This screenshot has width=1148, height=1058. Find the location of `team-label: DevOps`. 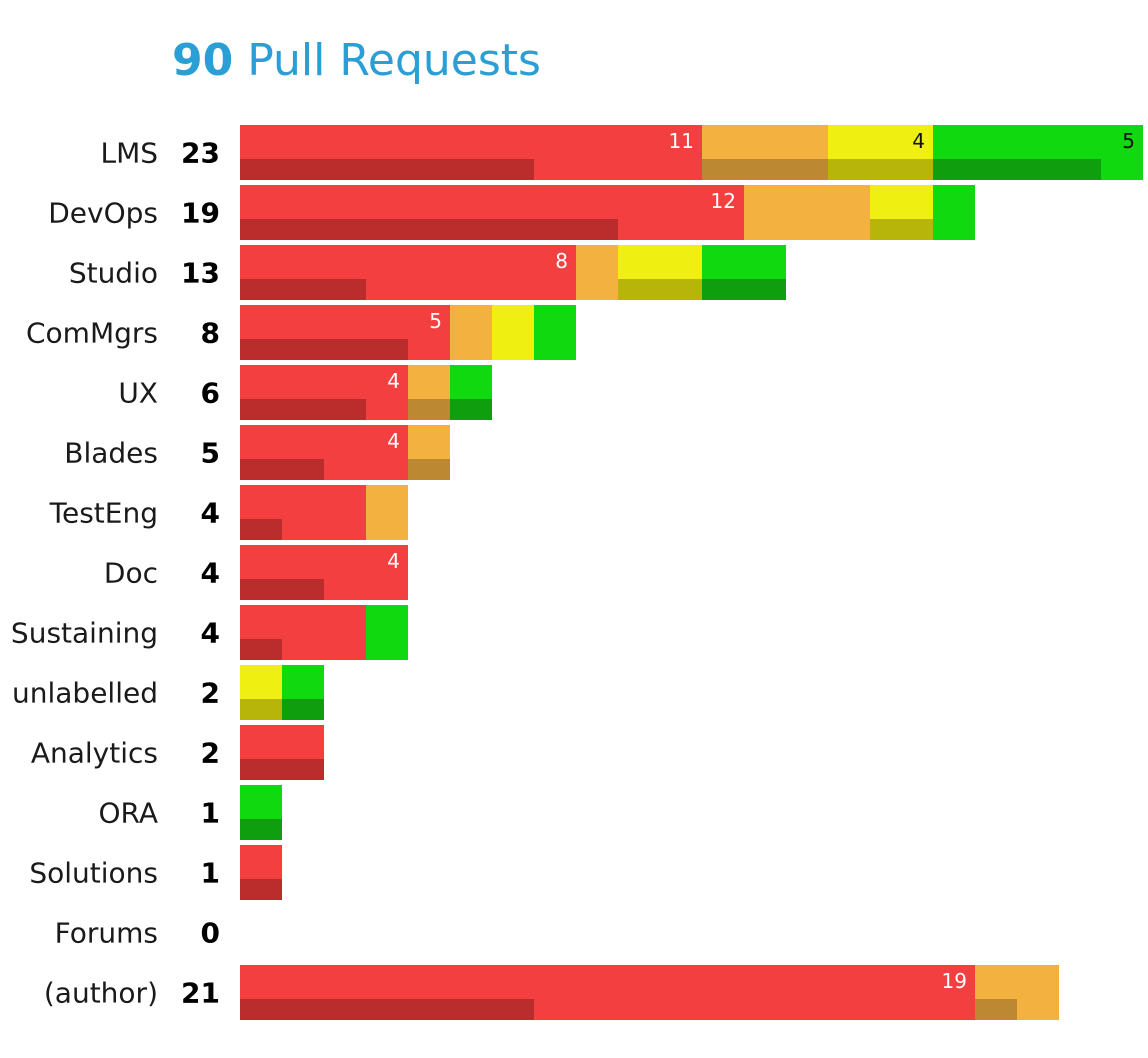

team-label: DevOps is located at coordinates (103, 213).